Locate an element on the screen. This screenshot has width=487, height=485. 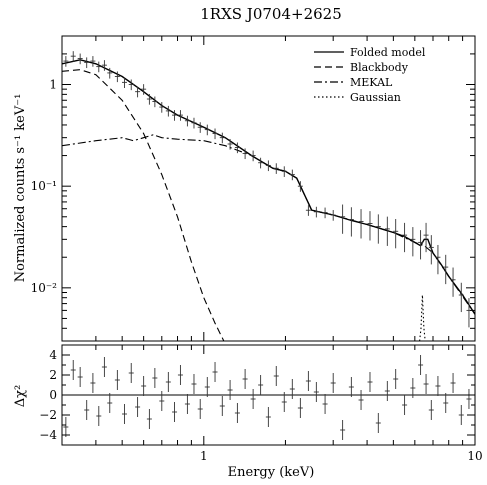
x-tick-label: 10 is located at coordinates (474, 456).